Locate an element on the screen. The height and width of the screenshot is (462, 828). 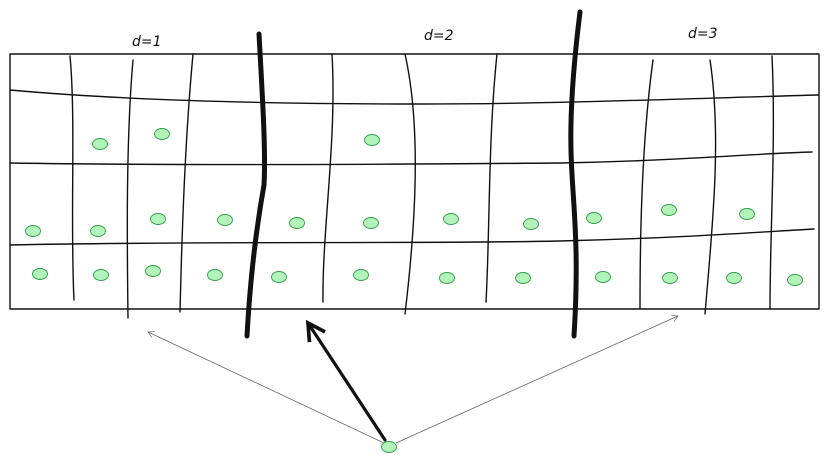
arrow-to-right-column is located at coordinates (537, 379).